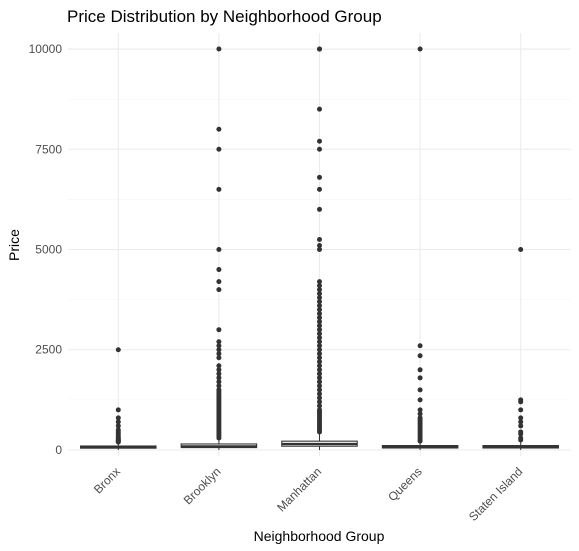  I want to click on box-queens, so click(420, 248).